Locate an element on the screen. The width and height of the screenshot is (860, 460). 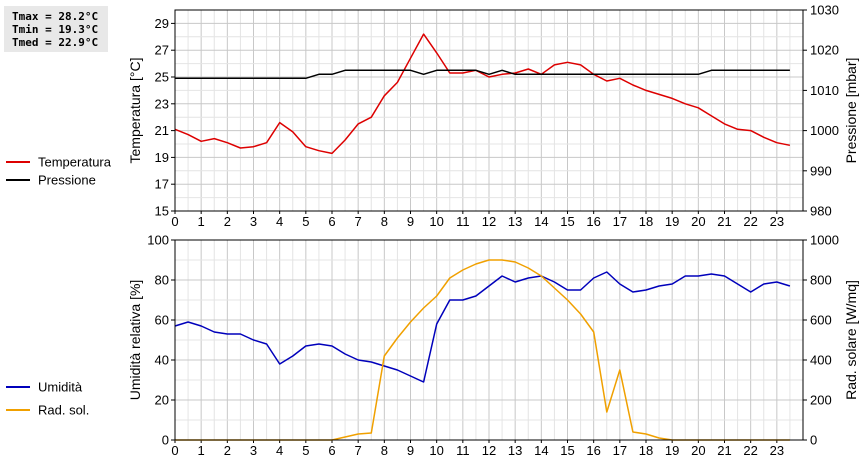
panel2-x-tick-label: 10 is located at coordinates (436, 450).